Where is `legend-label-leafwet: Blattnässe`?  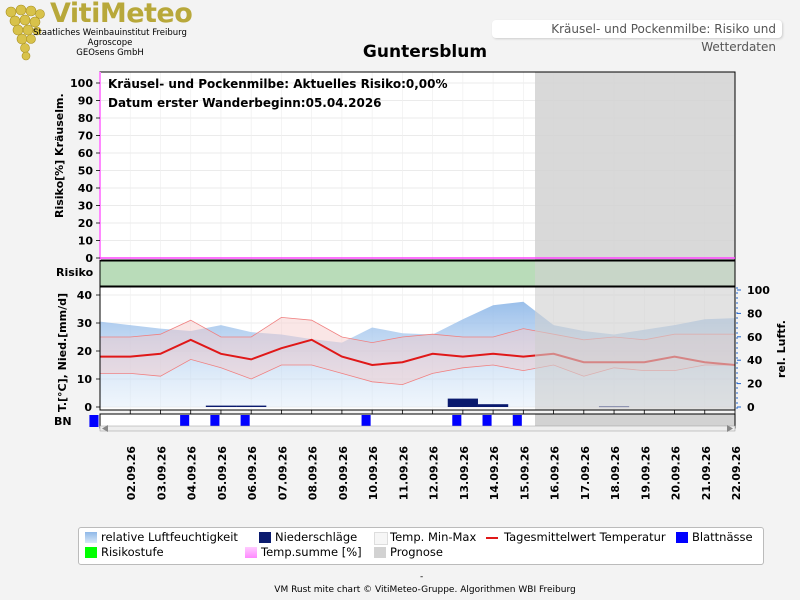
legend-label-leafwet: Blattnässe is located at coordinates (722, 537).